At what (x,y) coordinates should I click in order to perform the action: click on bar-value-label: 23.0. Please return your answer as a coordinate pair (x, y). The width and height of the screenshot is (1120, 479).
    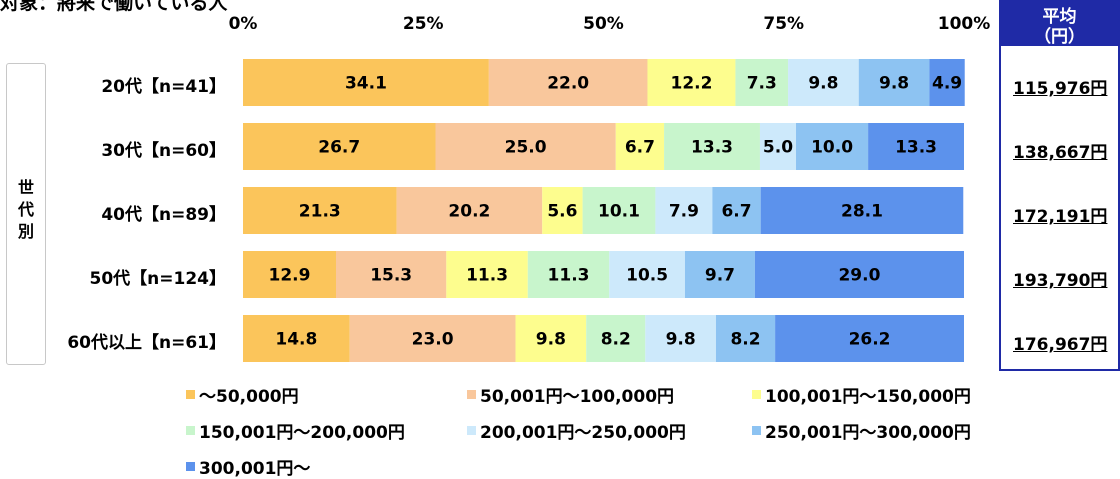
    Looking at the image, I should click on (433, 340).